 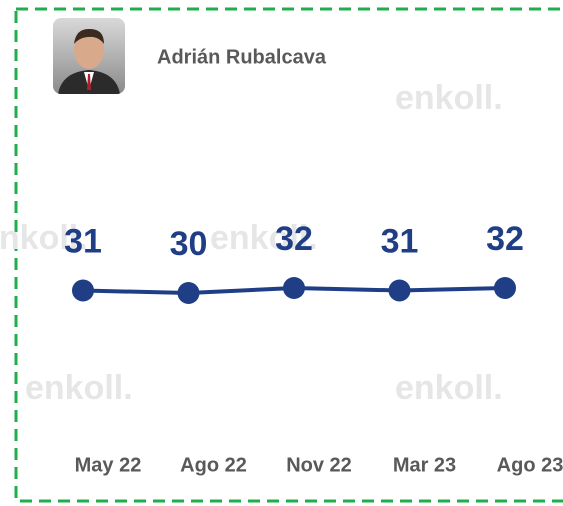 What do you see at coordinates (89, 56) in the screenshot?
I see `avatar` at bounding box center [89, 56].